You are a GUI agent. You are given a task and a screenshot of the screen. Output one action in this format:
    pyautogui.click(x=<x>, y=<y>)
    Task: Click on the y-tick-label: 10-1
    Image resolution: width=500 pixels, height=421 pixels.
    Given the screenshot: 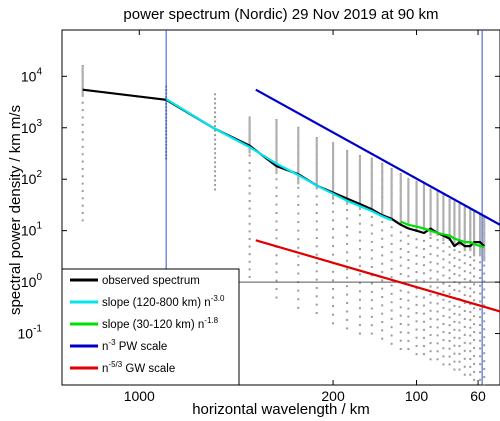 What is the action you would take?
    pyautogui.click(x=30, y=333)
    